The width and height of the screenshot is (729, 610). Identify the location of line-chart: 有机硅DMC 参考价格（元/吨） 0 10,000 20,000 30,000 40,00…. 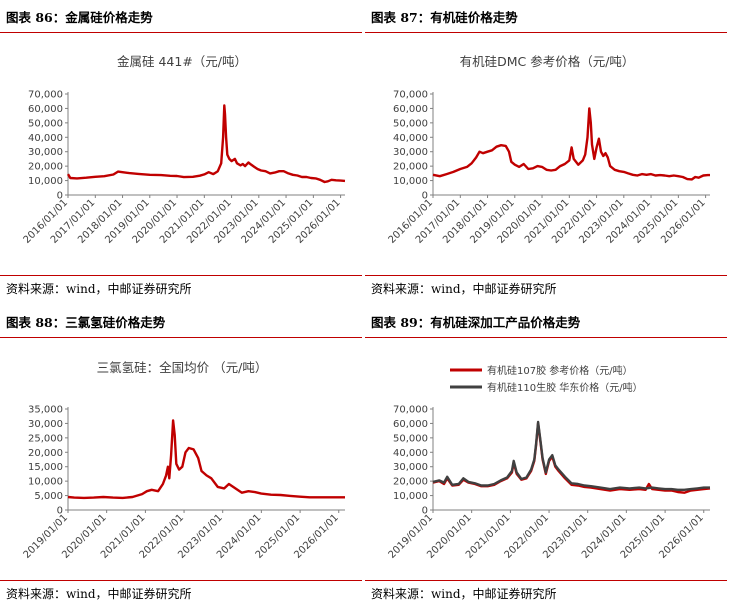
(548, 150).